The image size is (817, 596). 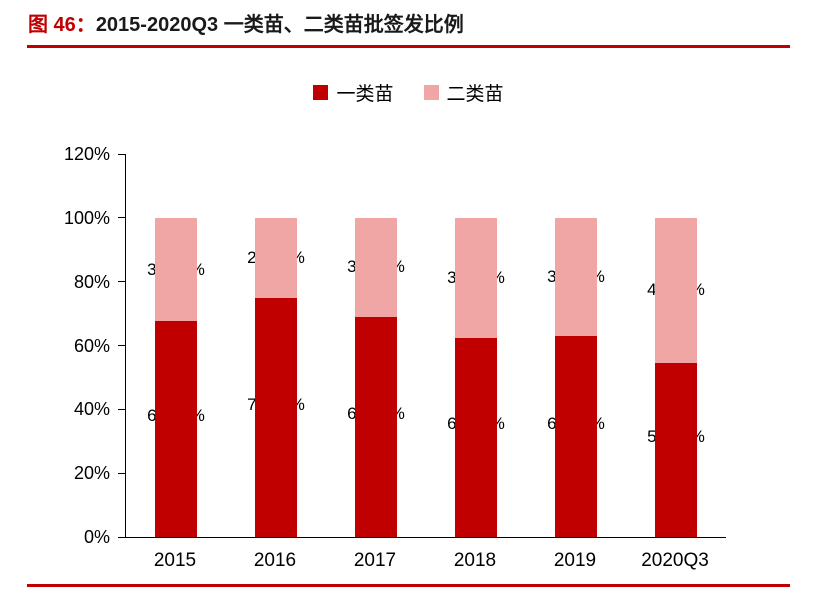 I want to click on legend-item-一类苗: 一类苗, so click(x=353, y=92).